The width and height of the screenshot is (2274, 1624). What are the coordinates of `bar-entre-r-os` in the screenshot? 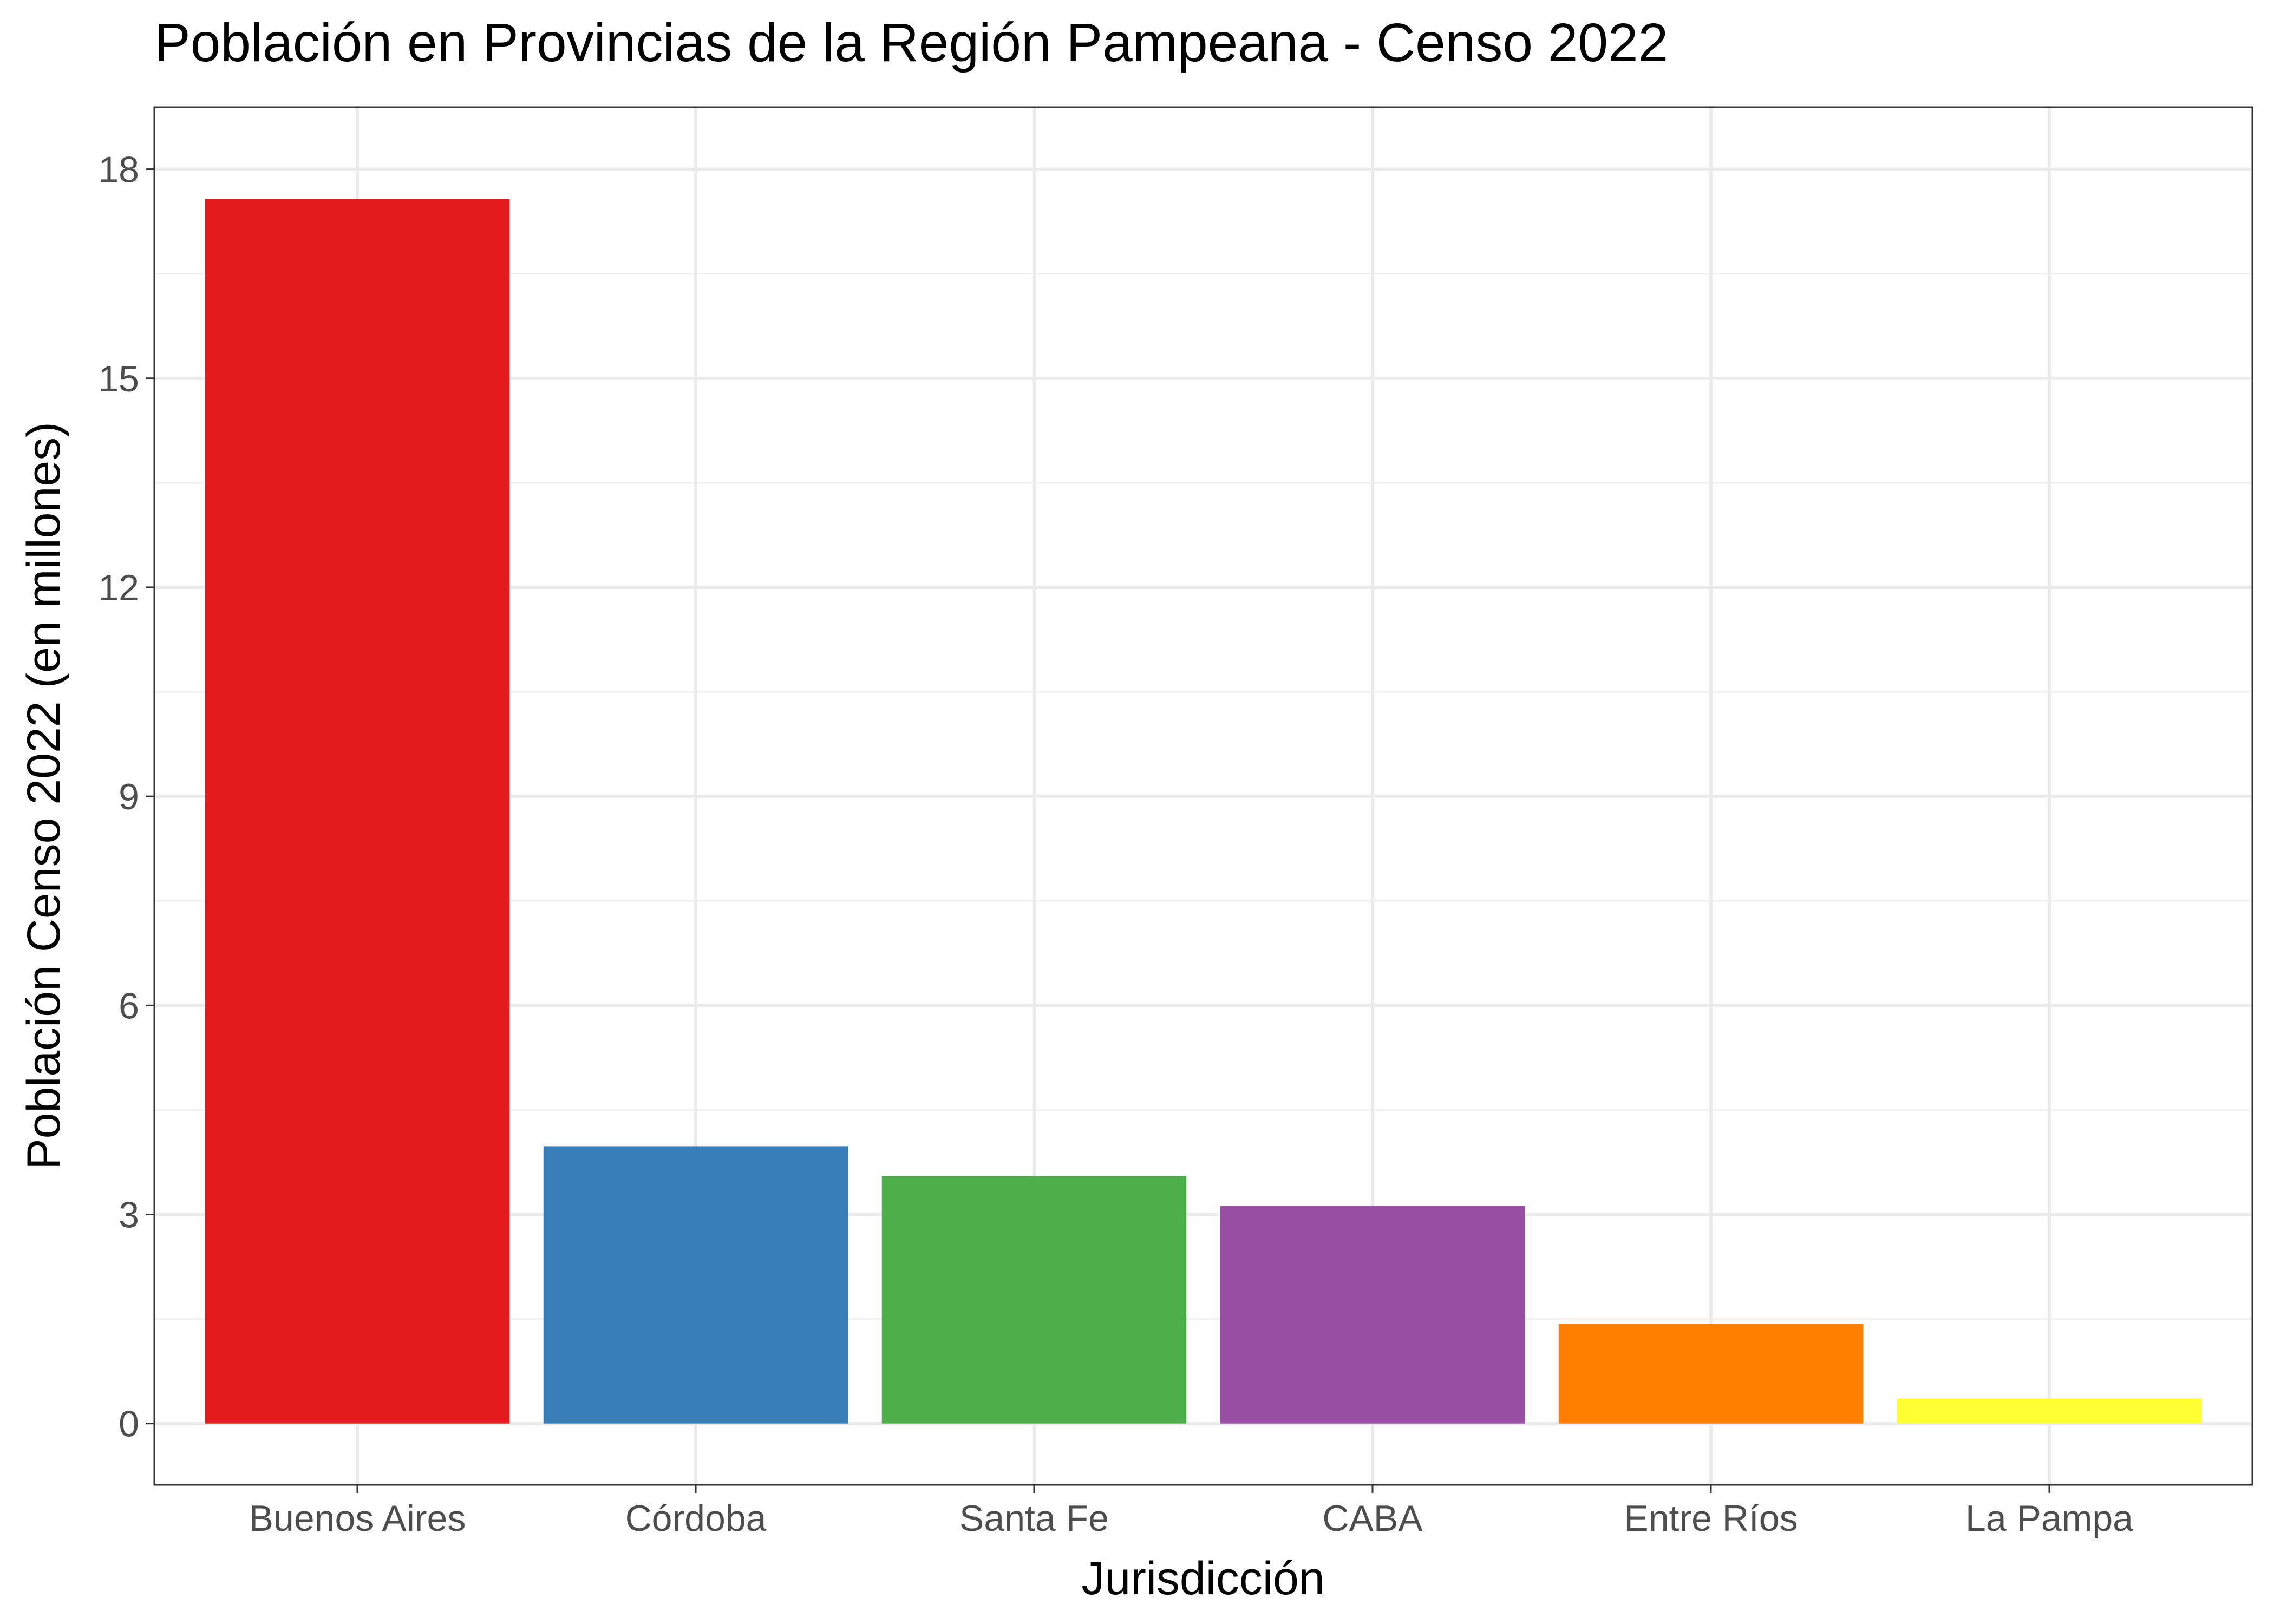 It's located at (1711, 1374).